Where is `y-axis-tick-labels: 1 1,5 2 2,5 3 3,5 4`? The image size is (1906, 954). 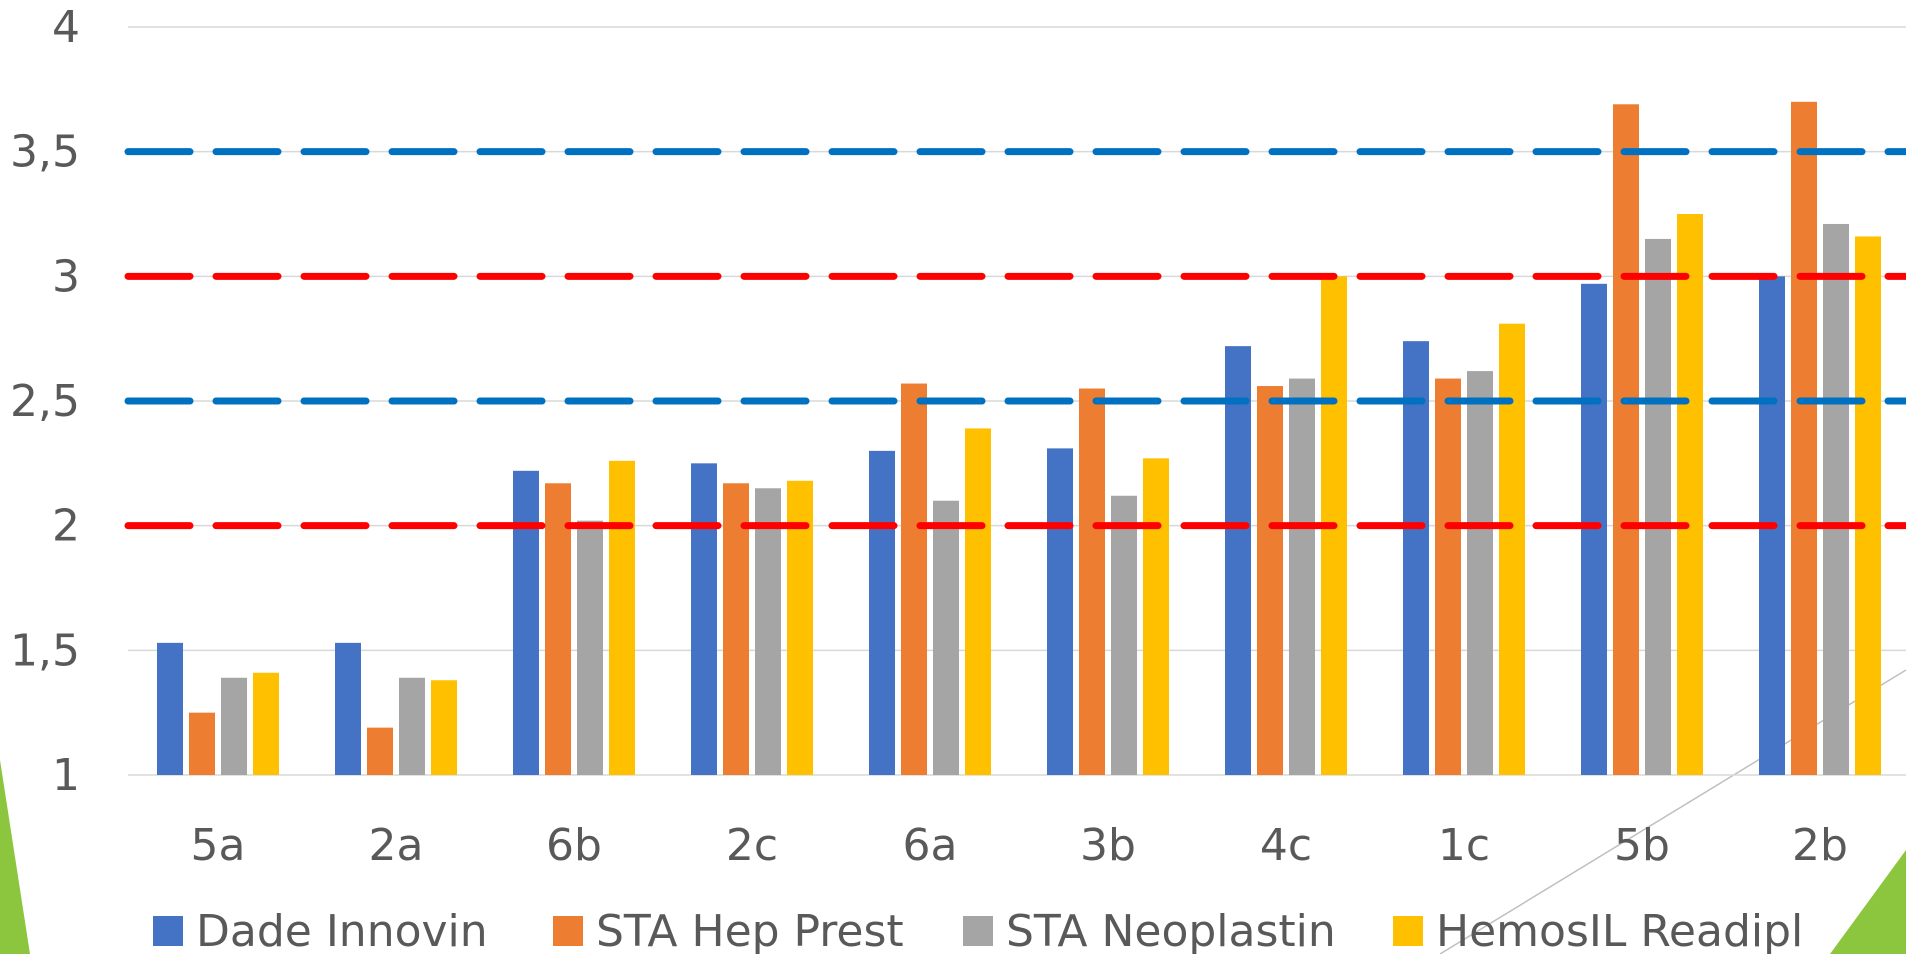 y-axis-tick-labels: 1 1,5 2 2,5 3 3,5 4 is located at coordinates (45, 401).